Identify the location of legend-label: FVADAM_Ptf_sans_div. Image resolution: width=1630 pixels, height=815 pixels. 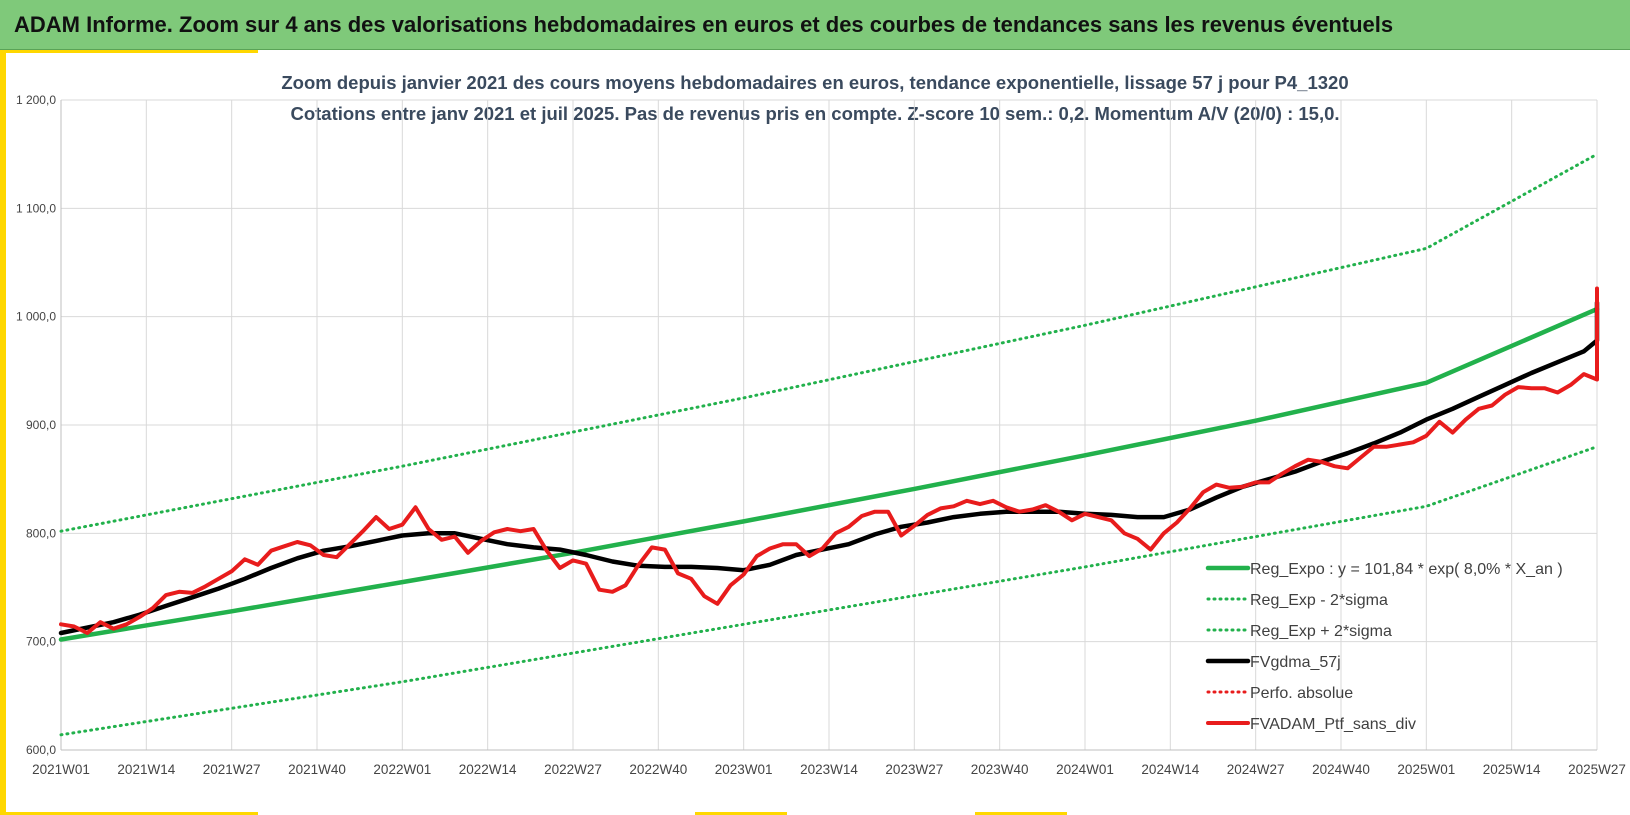
(1333, 724).